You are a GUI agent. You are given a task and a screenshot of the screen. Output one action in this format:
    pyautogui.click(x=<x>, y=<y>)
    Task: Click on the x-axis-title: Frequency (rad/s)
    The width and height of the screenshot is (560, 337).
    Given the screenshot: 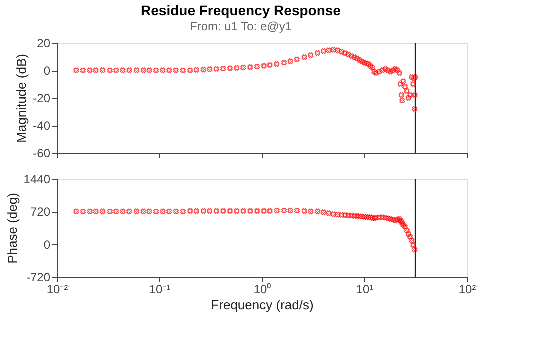 What is the action you would take?
    pyautogui.click(x=262, y=305)
    